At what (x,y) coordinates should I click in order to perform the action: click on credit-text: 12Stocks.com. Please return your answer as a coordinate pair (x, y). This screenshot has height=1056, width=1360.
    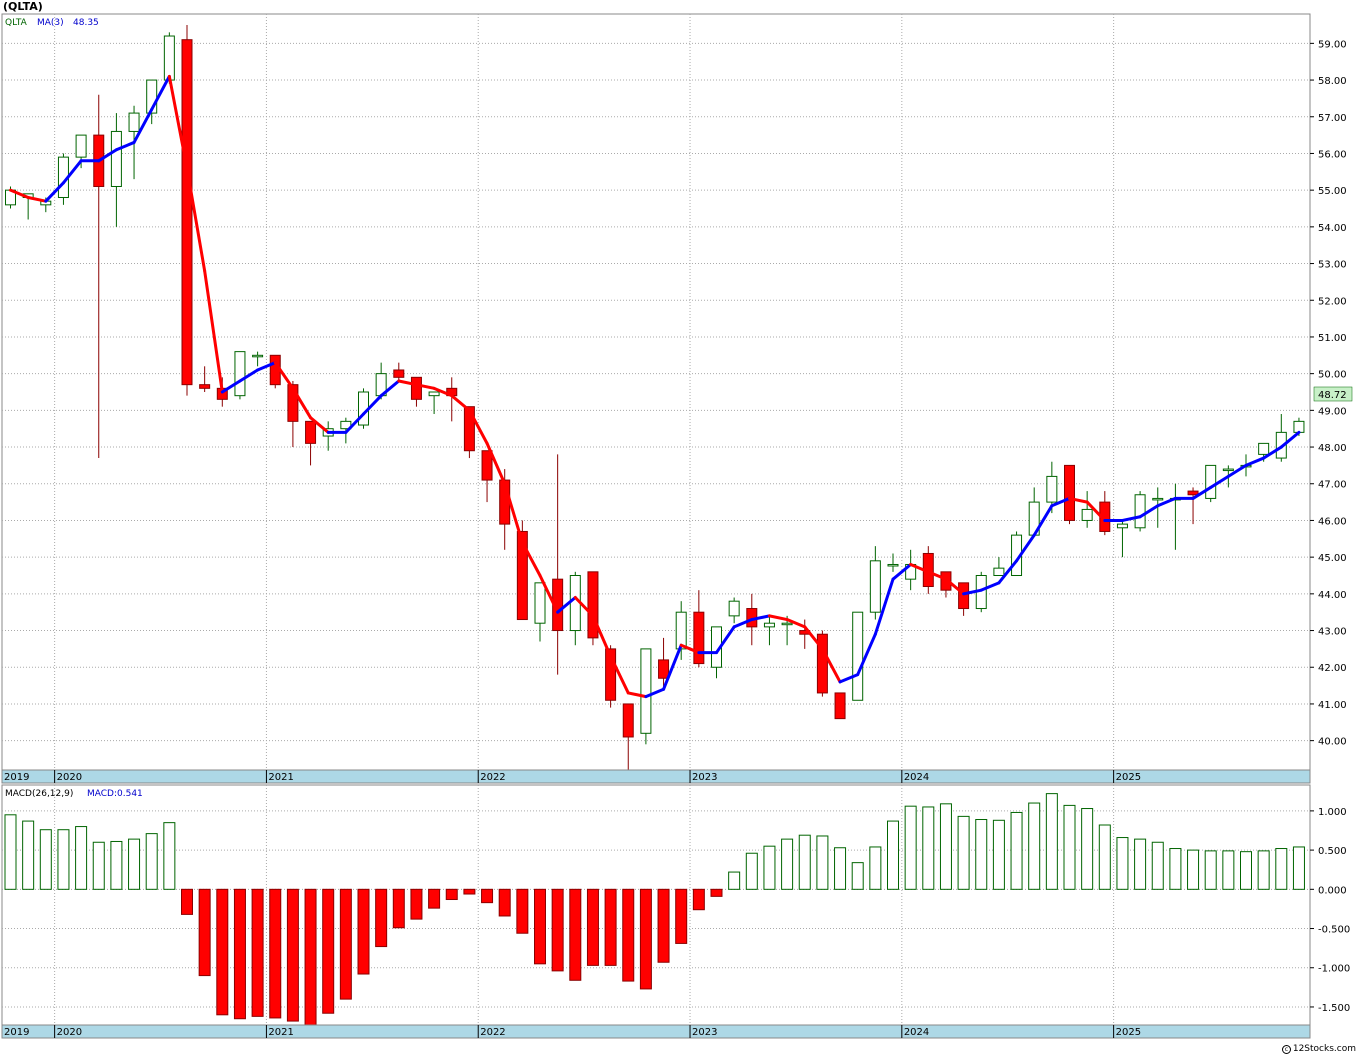
    Looking at the image, I should click on (1324, 1049).